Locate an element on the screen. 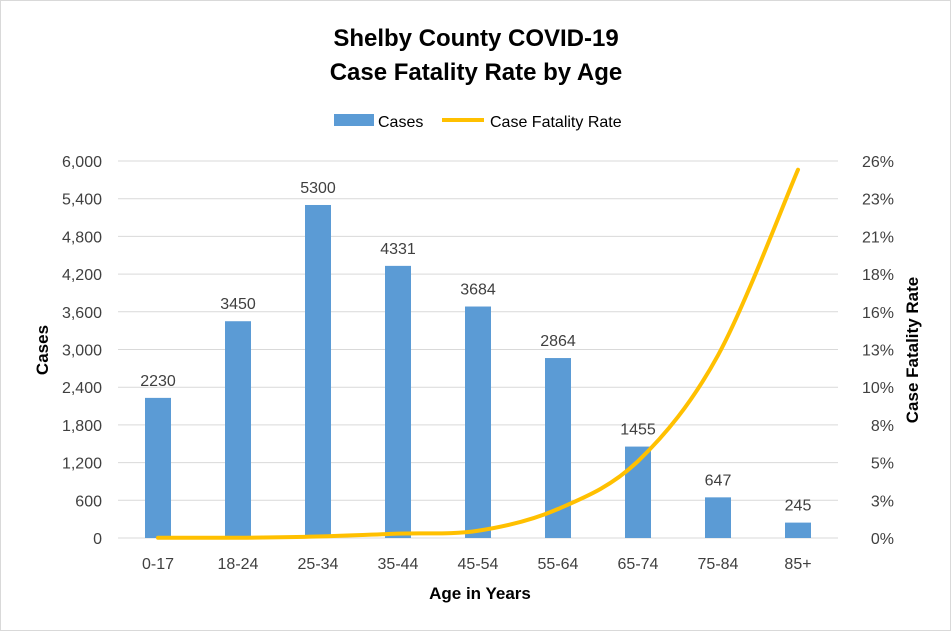  chart-title-line-2: Case Fatality Rate by Age is located at coordinates (476, 72).